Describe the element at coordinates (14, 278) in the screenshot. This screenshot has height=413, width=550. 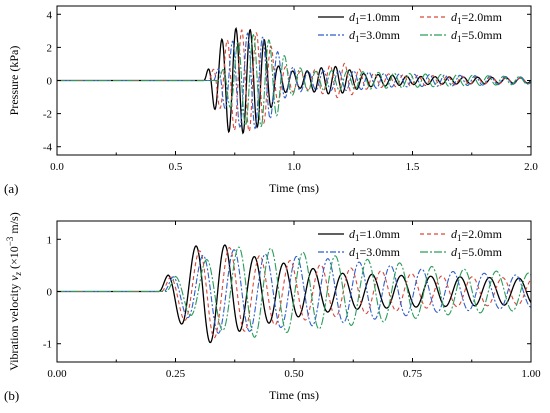
I see `y-title-variable: v` at that location.